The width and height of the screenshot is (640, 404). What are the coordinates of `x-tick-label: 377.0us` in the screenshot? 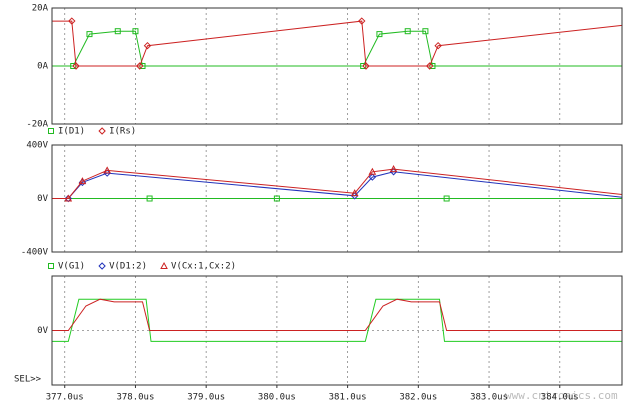 It's located at (65, 398).